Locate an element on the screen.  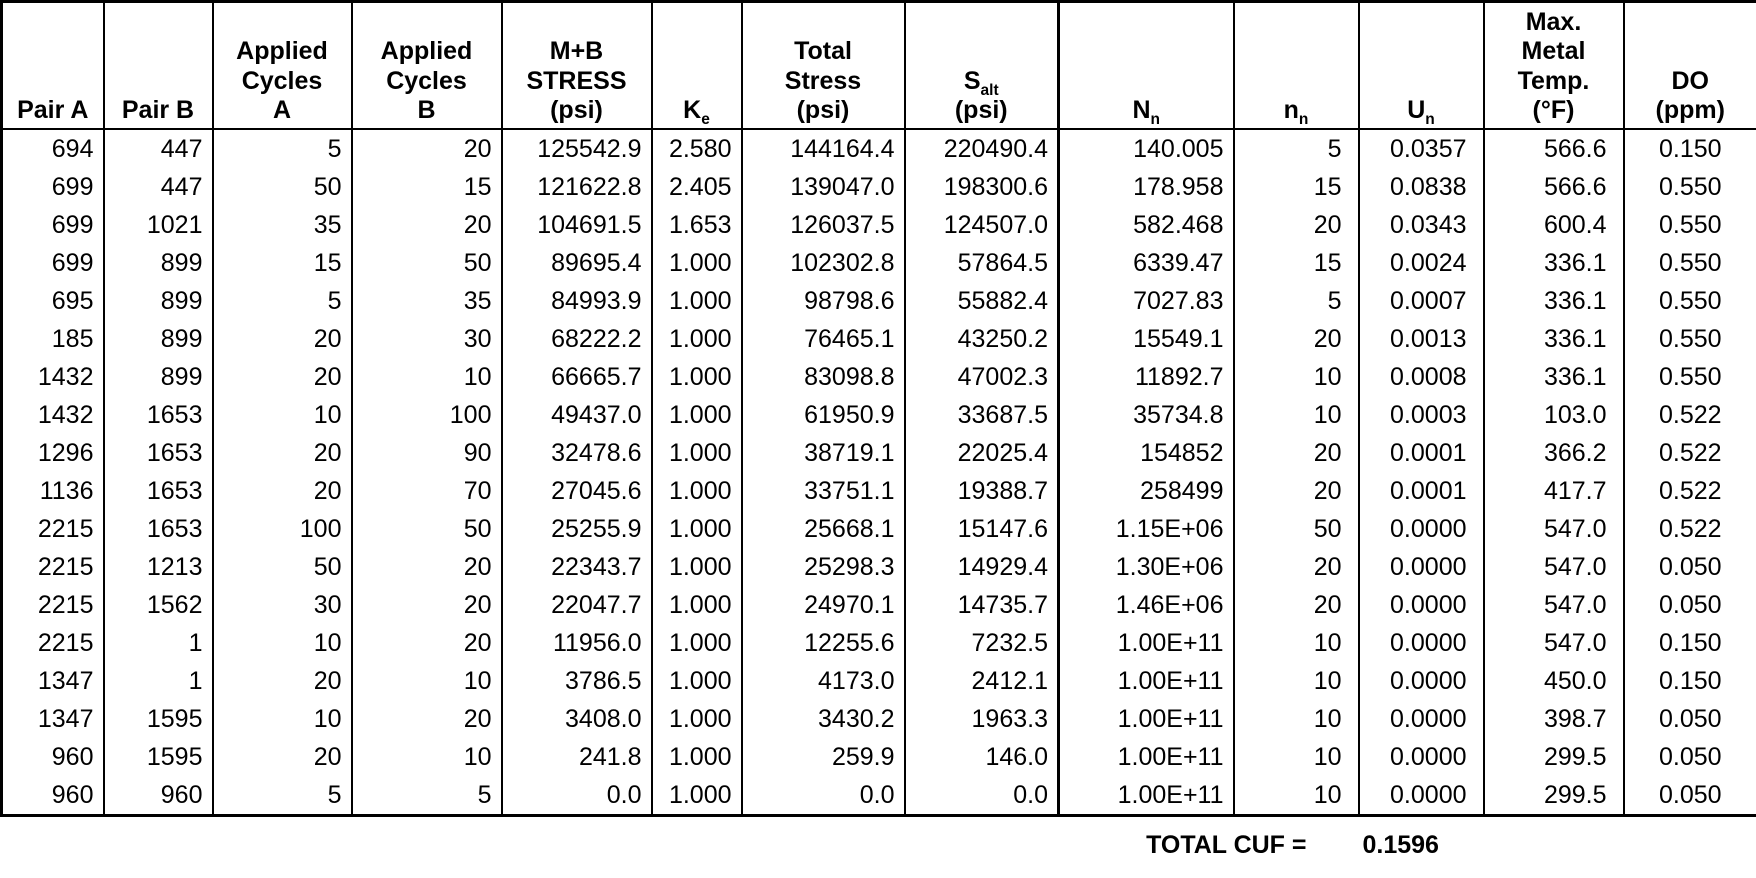
total-cuf-value: 0.1596 is located at coordinates (1400, 844).